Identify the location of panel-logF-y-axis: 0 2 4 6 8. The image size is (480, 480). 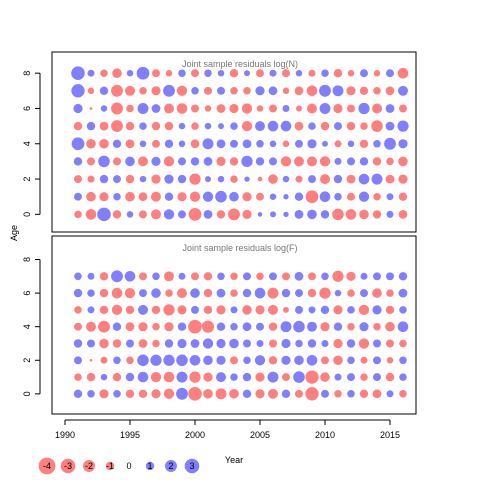
(31, 326).